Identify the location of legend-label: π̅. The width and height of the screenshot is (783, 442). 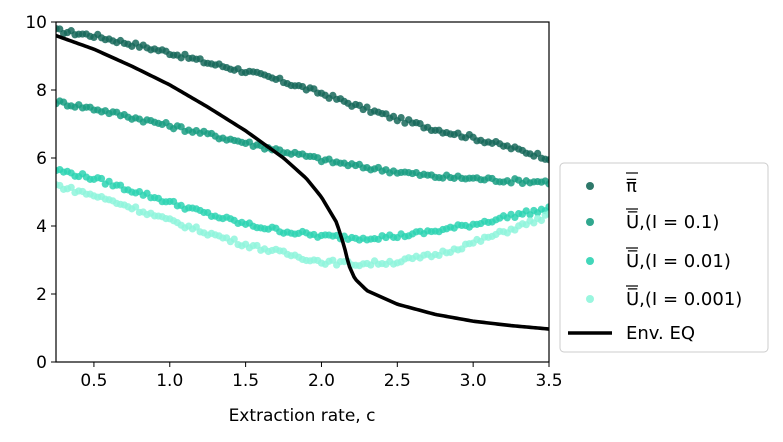
(631, 186).